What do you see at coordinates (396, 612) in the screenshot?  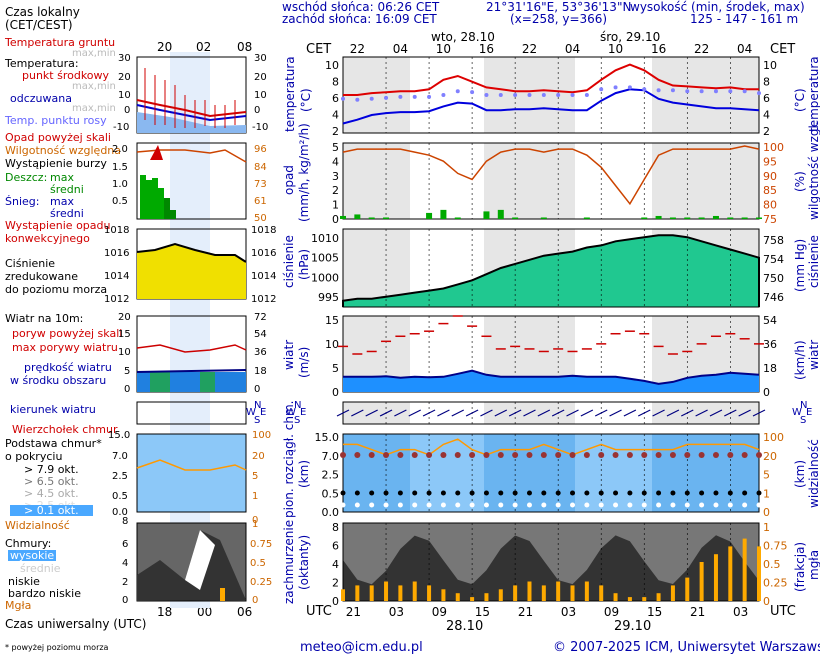 I see `bottom-hour-1: 03` at bounding box center [396, 612].